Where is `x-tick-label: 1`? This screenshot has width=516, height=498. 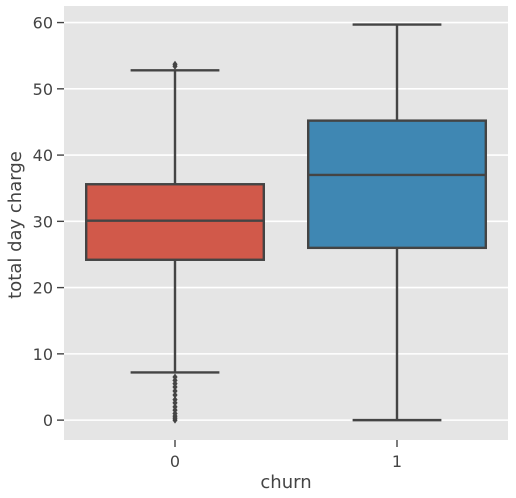
x-tick-label: 1 is located at coordinates (397, 461).